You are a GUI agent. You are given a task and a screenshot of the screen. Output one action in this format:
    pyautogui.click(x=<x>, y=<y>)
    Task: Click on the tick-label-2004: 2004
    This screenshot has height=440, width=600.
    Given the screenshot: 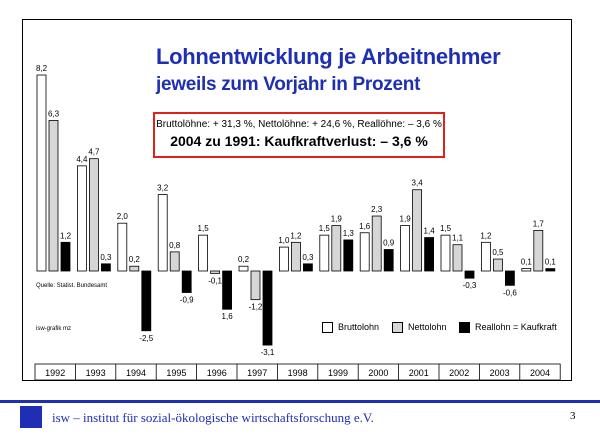 What is the action you would take?
    pyautogui.click(x=540, y=373)
    